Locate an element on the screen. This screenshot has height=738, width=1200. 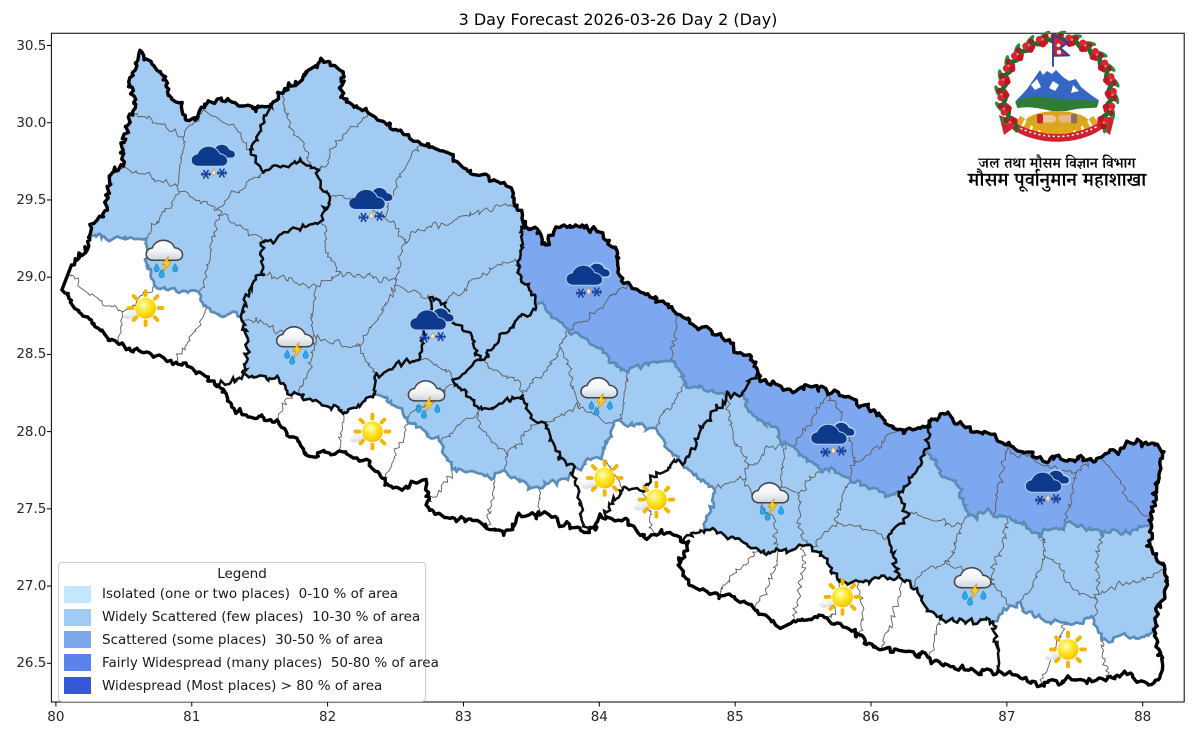
legend-title: Legend is located at coordinates (242, 574).